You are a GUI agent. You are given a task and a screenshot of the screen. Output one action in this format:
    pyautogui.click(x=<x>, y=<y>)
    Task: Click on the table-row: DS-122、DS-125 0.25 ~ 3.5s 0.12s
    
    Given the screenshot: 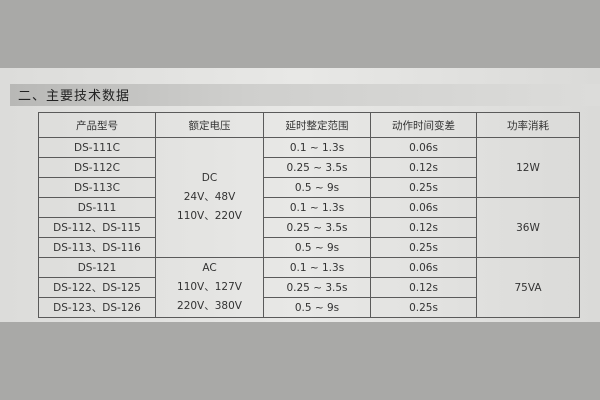 What is the action you would take?
    pyautogui.click(x=309, y=287)
    